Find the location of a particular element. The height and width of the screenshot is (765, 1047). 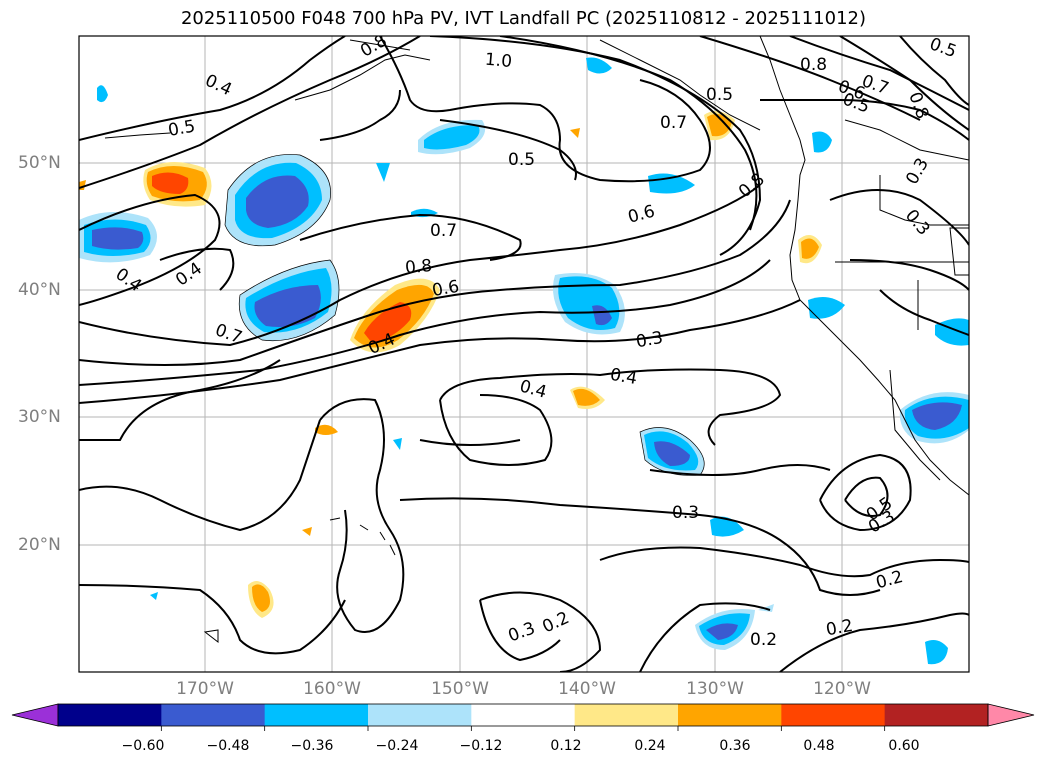

colorbar-tick: 0.36 is located at coordinates (735, 746).